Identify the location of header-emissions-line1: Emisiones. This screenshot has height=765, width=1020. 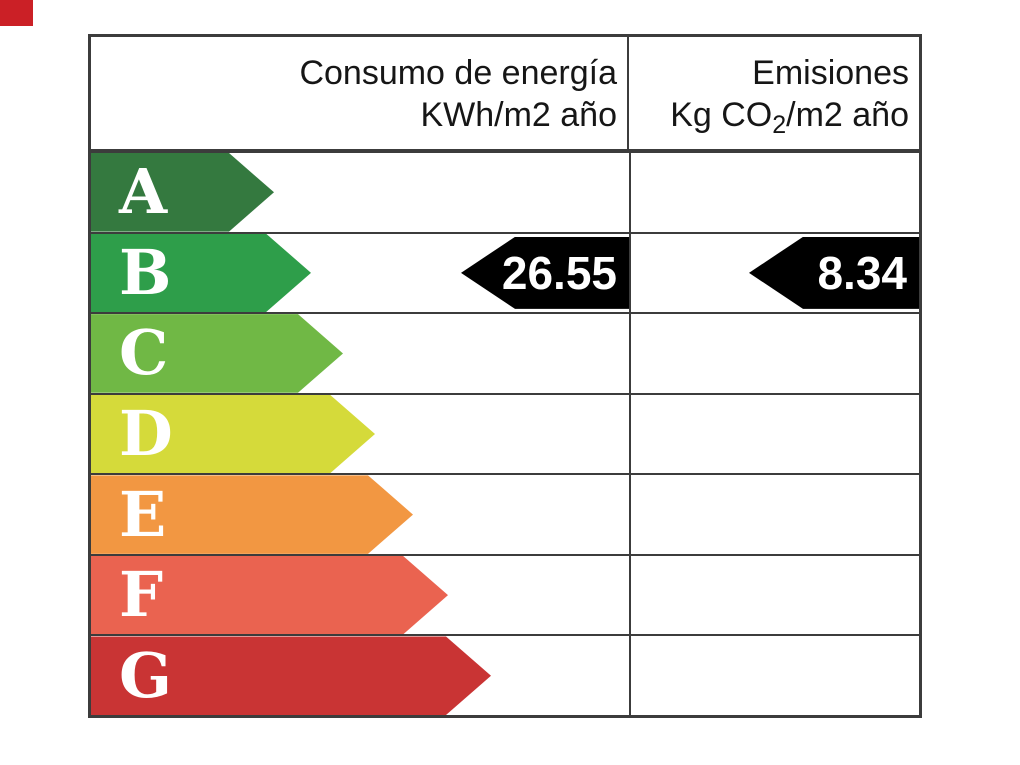
(830, 73).